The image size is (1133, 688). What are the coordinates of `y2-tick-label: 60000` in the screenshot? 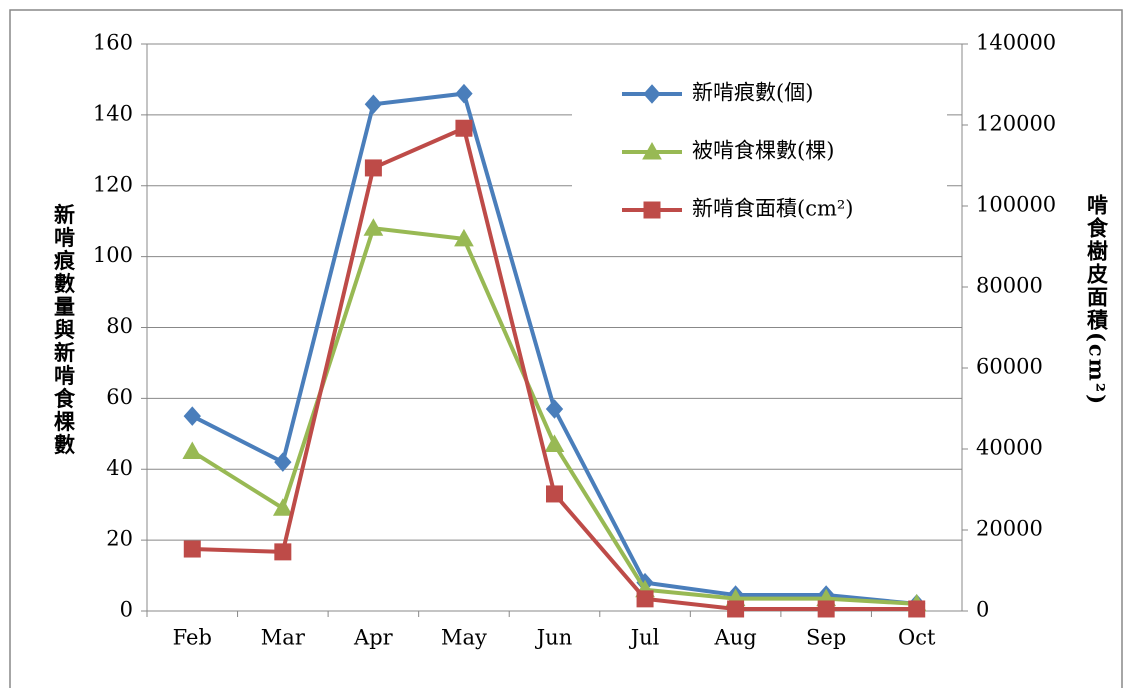 It's located at (1009, 367).